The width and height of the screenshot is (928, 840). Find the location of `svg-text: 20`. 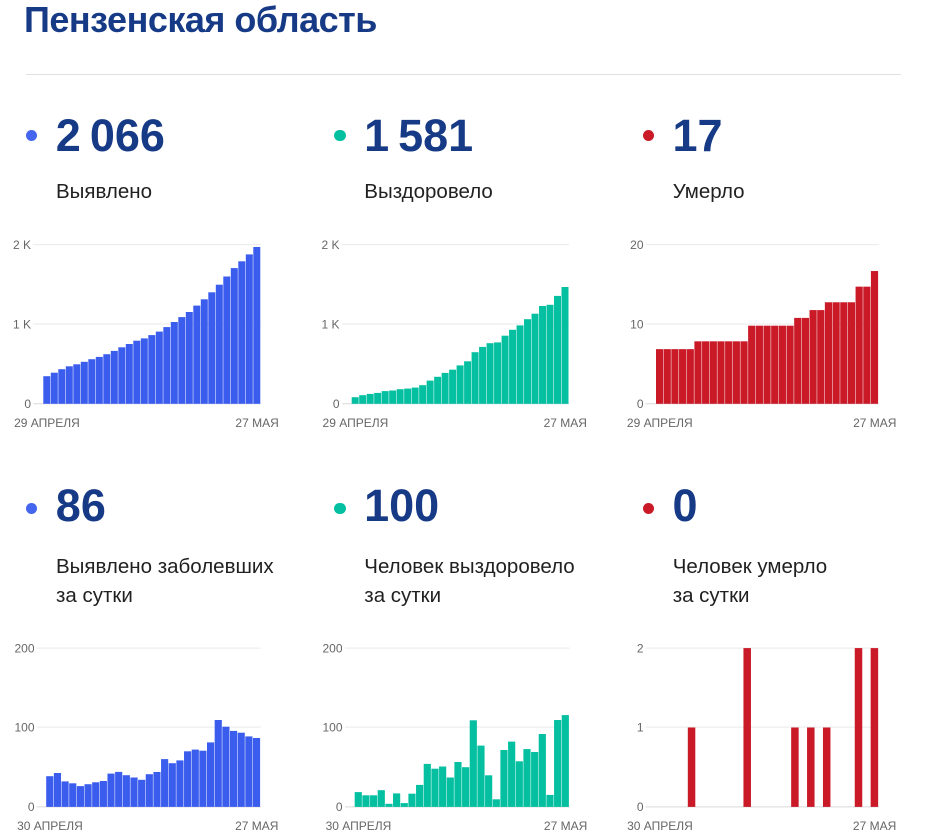

svg-text: 20 is located at coordinates (637, 245).